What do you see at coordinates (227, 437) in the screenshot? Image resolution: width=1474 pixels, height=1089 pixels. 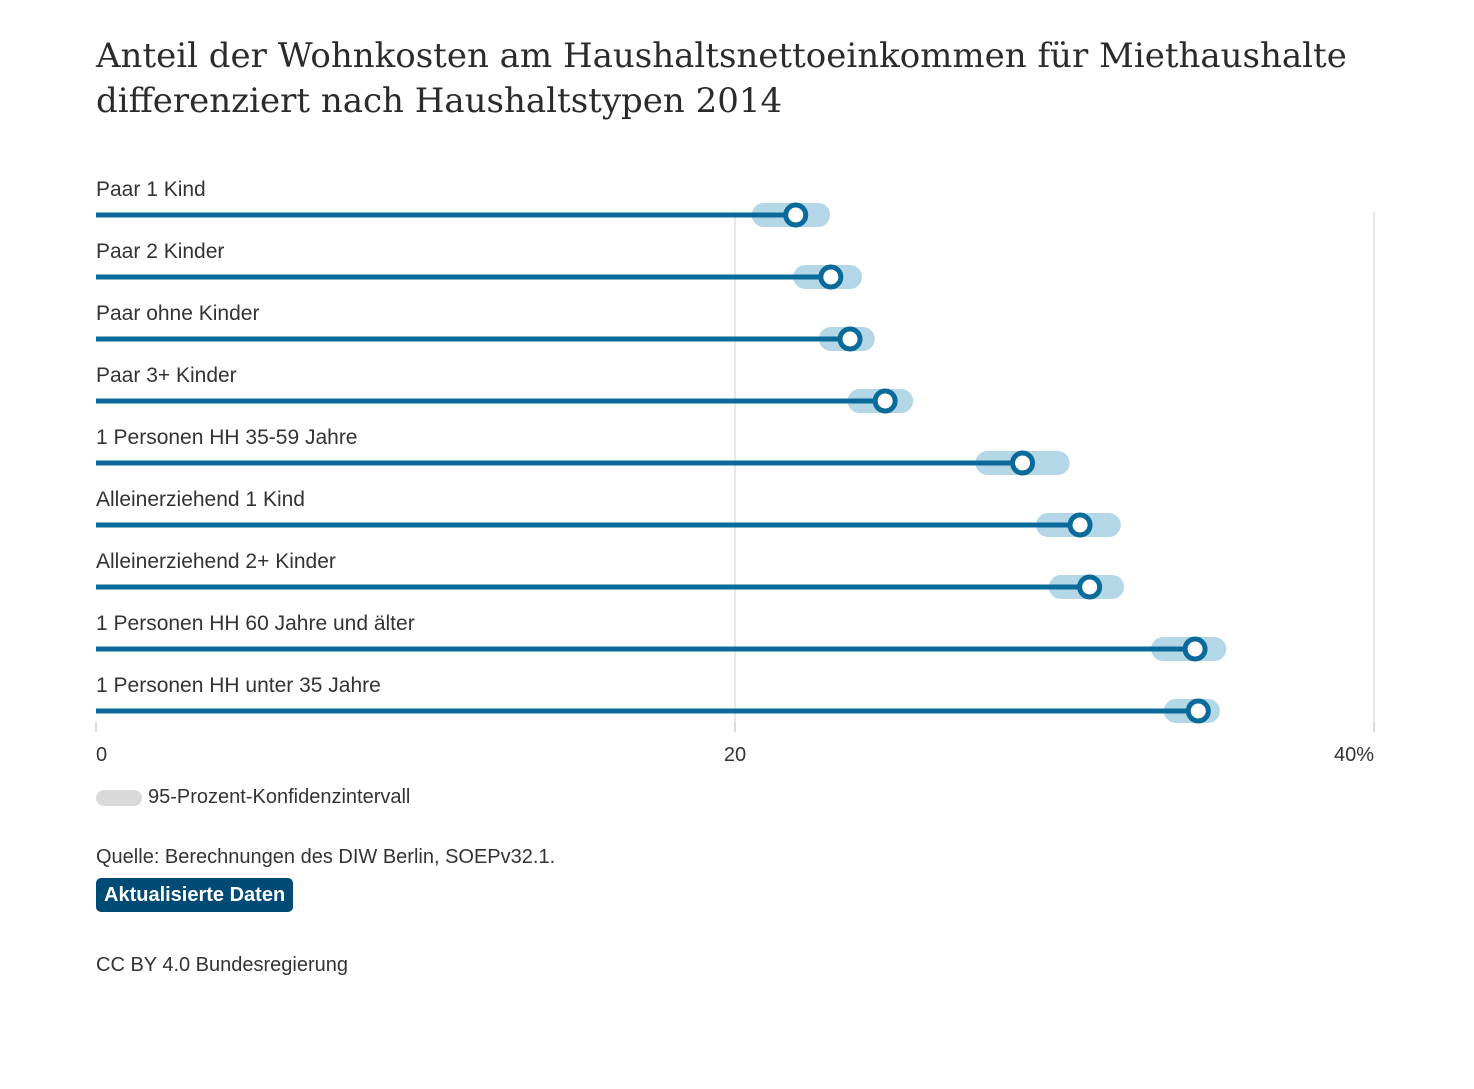 I see `category-label: 1 Personen HH 35-59 Jahre` at bounding box center [227, 437].